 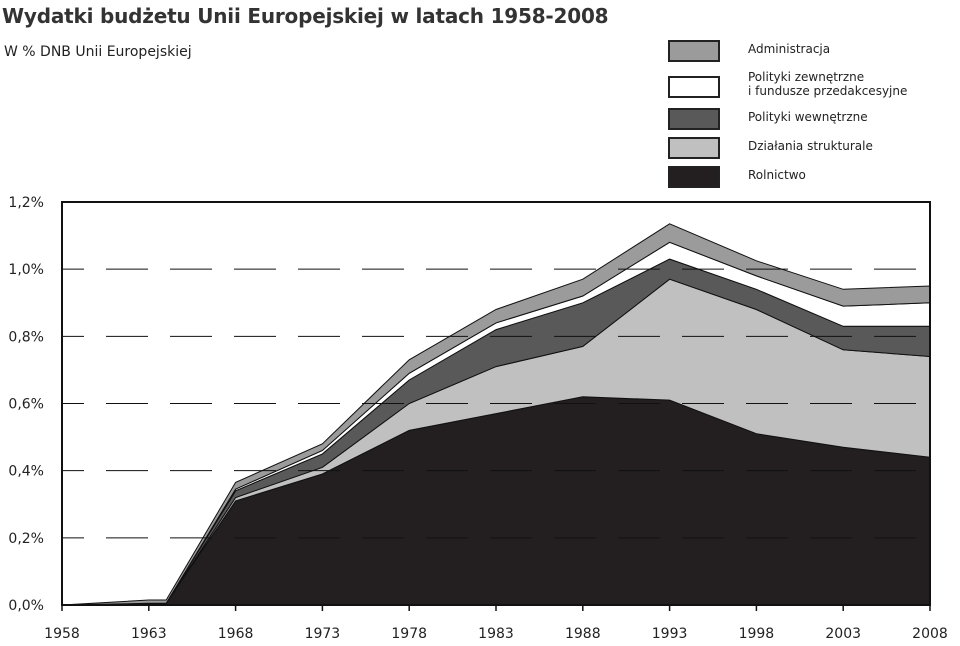 I want to click on x-tick-label: 1998, so click(x=757, y=634).